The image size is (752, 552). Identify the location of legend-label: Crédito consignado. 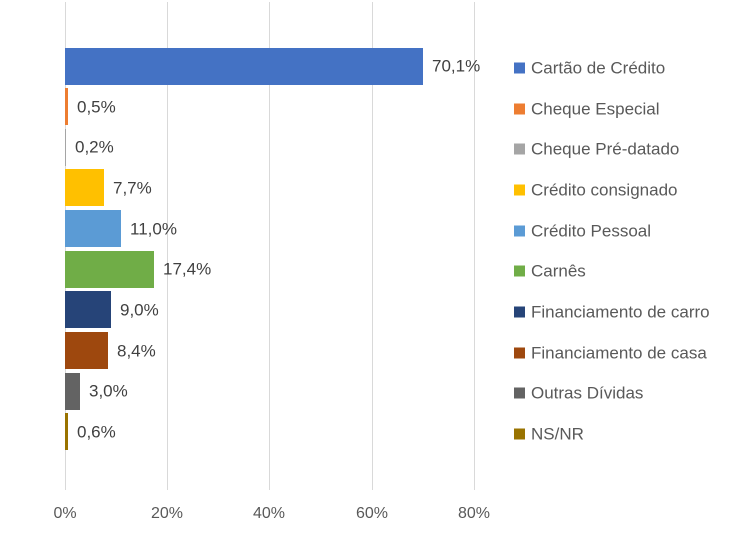
(604, 190).